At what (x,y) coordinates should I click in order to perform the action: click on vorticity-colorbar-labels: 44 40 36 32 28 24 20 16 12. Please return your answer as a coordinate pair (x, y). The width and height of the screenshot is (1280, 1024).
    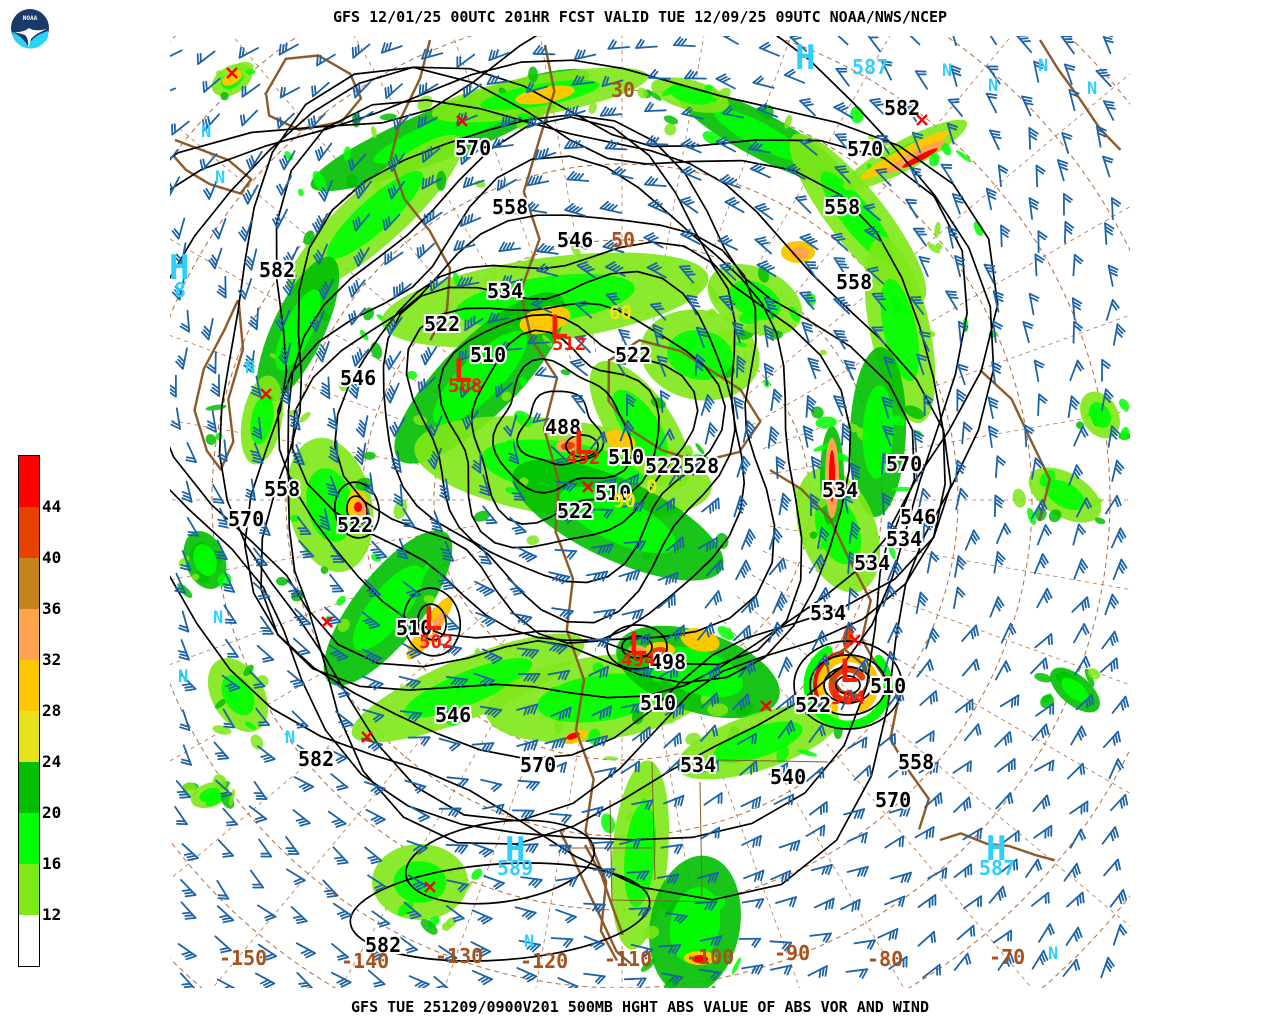
    Looking at the image, I should click on (62, 715).